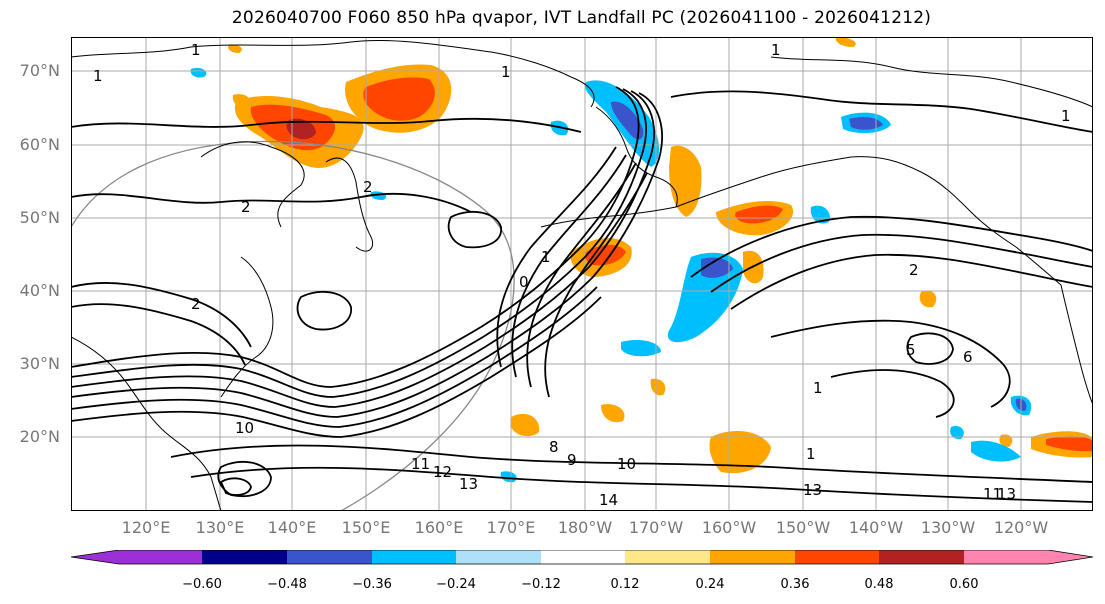 This screenshot has height=604, width=1105. I want to click on coast-japan, so click(247, 327).